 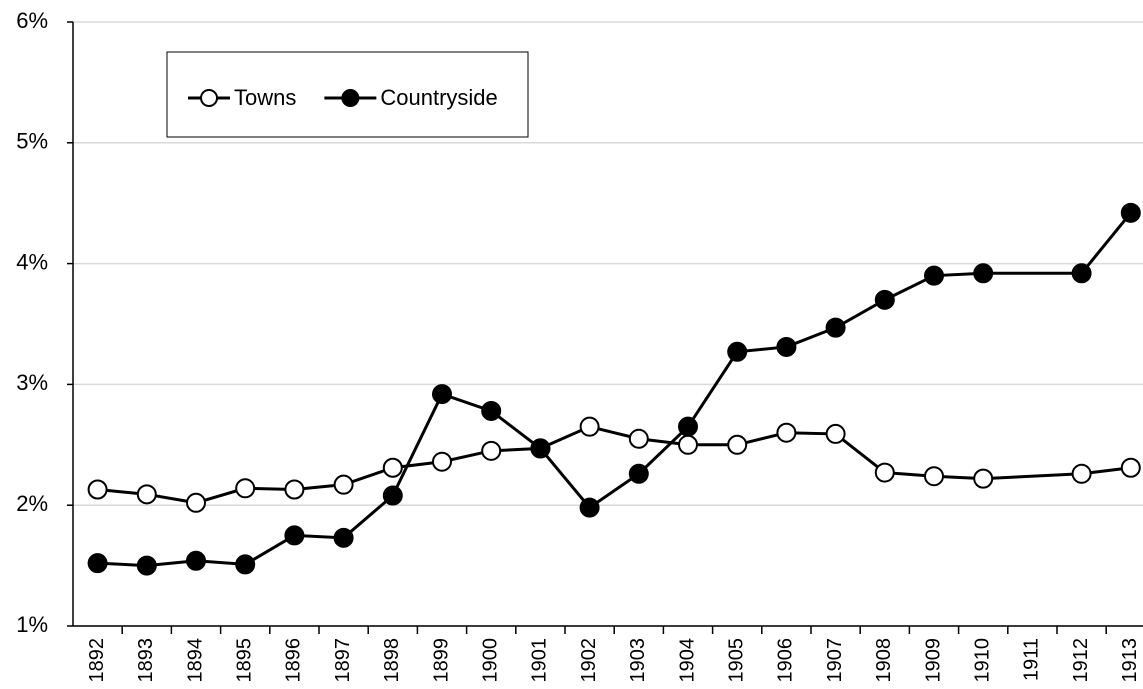 I want to click on x-tick-label: 1912, so click(x=1081, y=660).